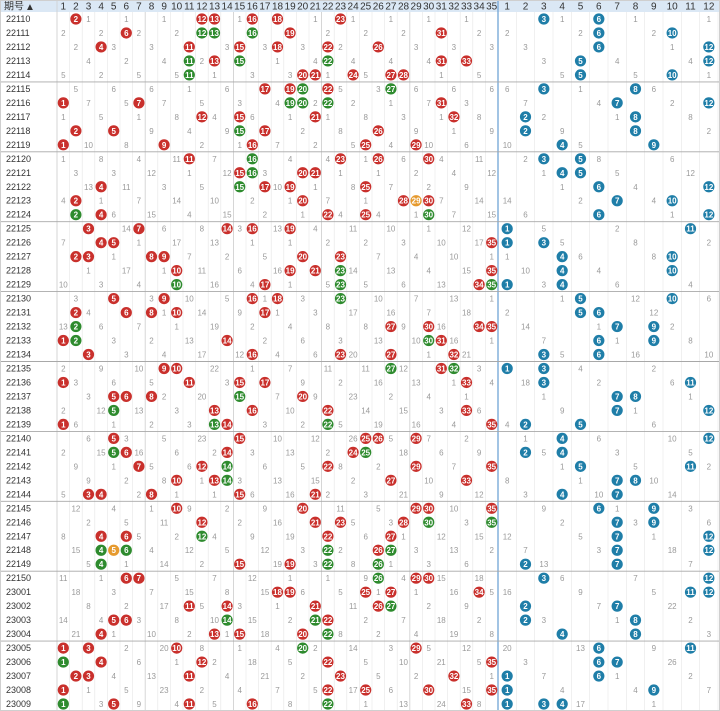 The height and width of the screenshot is (711, 720). I want to click on front-ball-number: 29, so click(416, 648).